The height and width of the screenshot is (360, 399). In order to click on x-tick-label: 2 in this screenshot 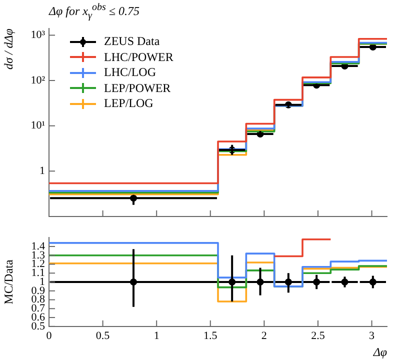, I will do `click(264, 336)`.